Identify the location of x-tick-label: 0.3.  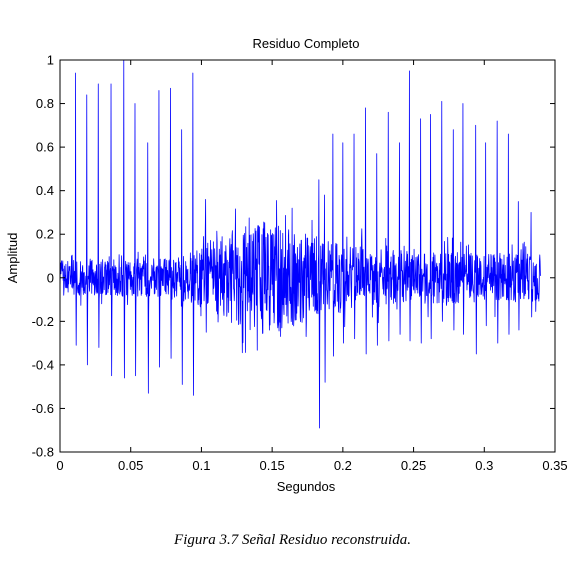
(484, 465).